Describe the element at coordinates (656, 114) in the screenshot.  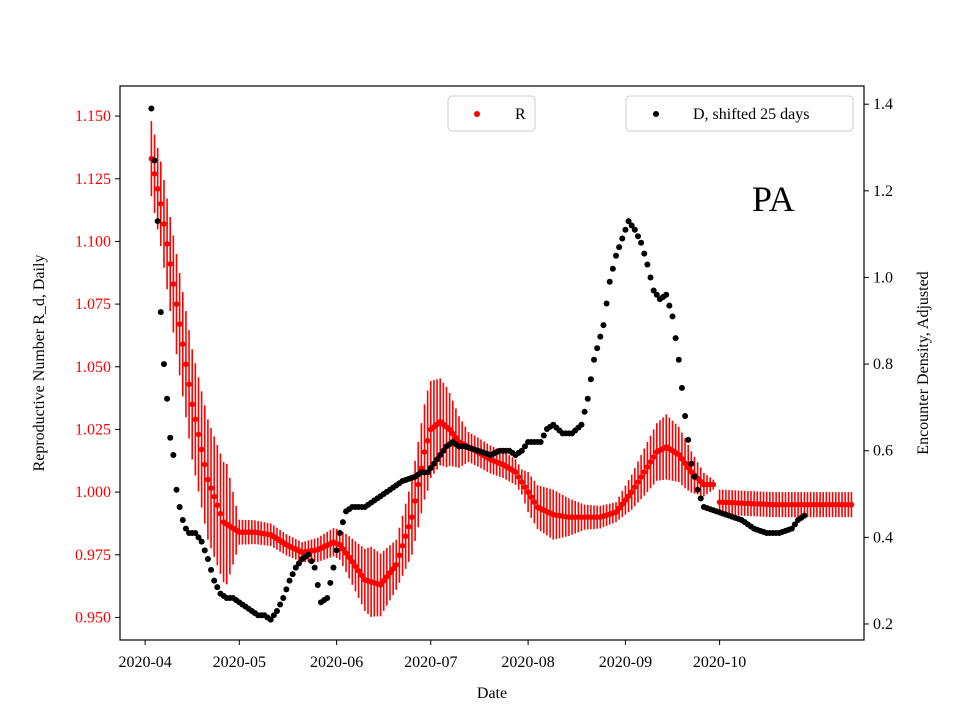
I see `legend-d-marker` at that location.